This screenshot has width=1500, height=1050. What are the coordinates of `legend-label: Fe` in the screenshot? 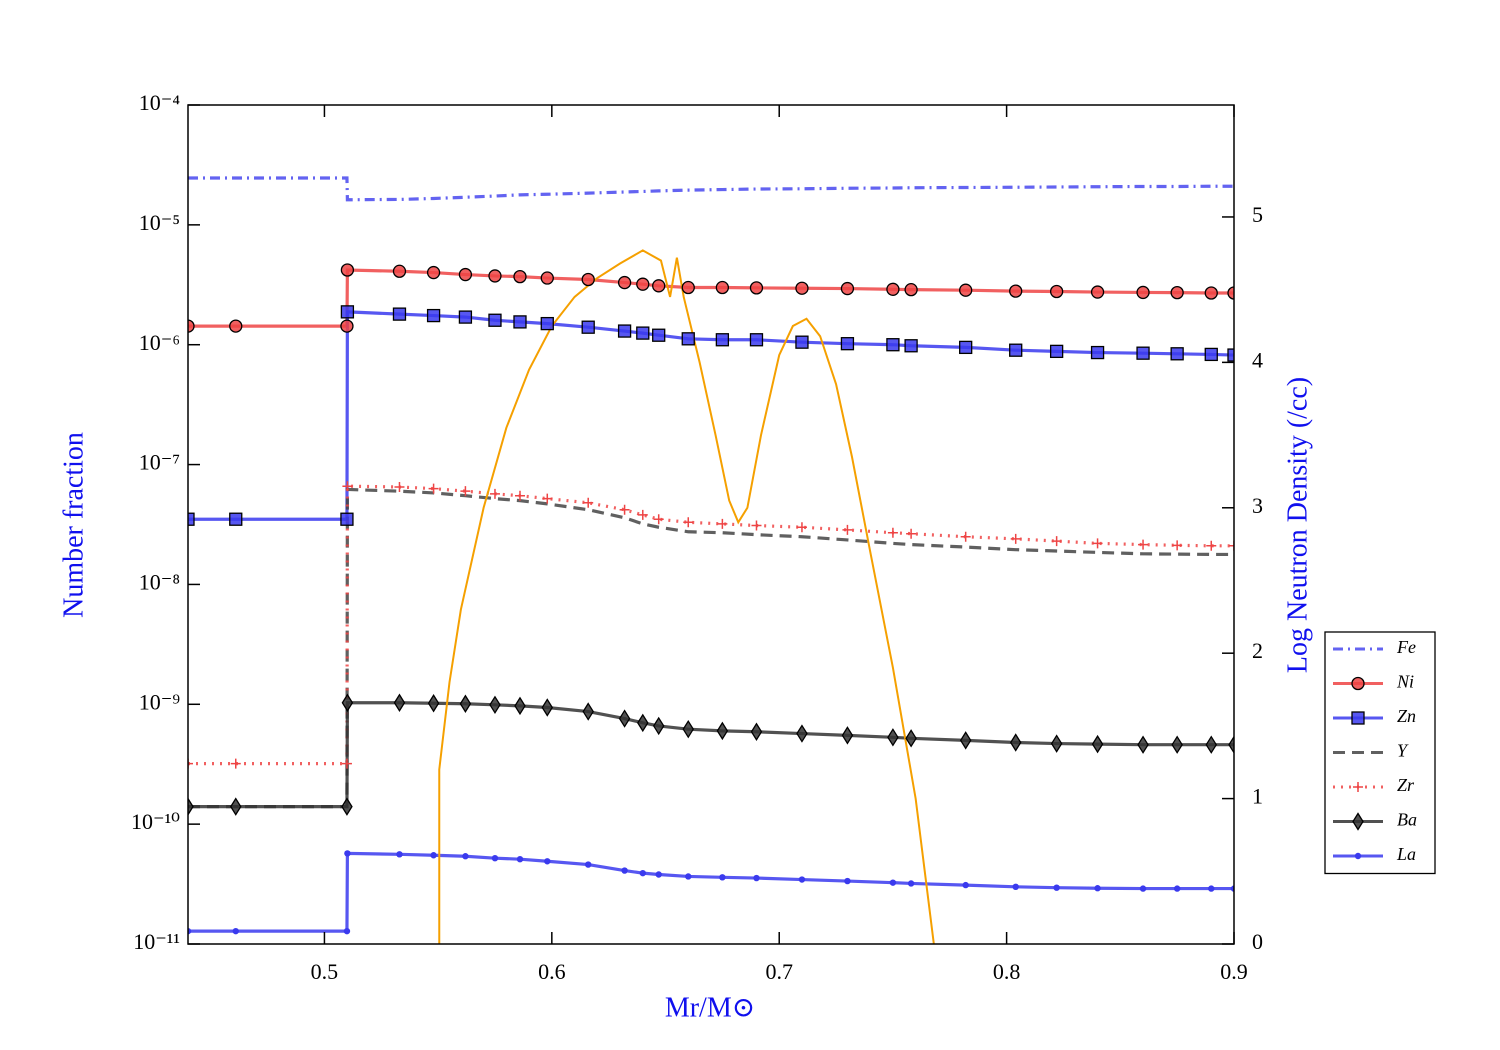 It's located at (1406, 647).